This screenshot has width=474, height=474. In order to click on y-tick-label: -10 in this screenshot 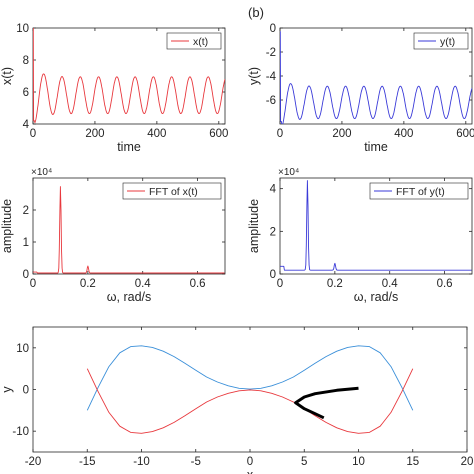, I will do `click(20, 432)`.